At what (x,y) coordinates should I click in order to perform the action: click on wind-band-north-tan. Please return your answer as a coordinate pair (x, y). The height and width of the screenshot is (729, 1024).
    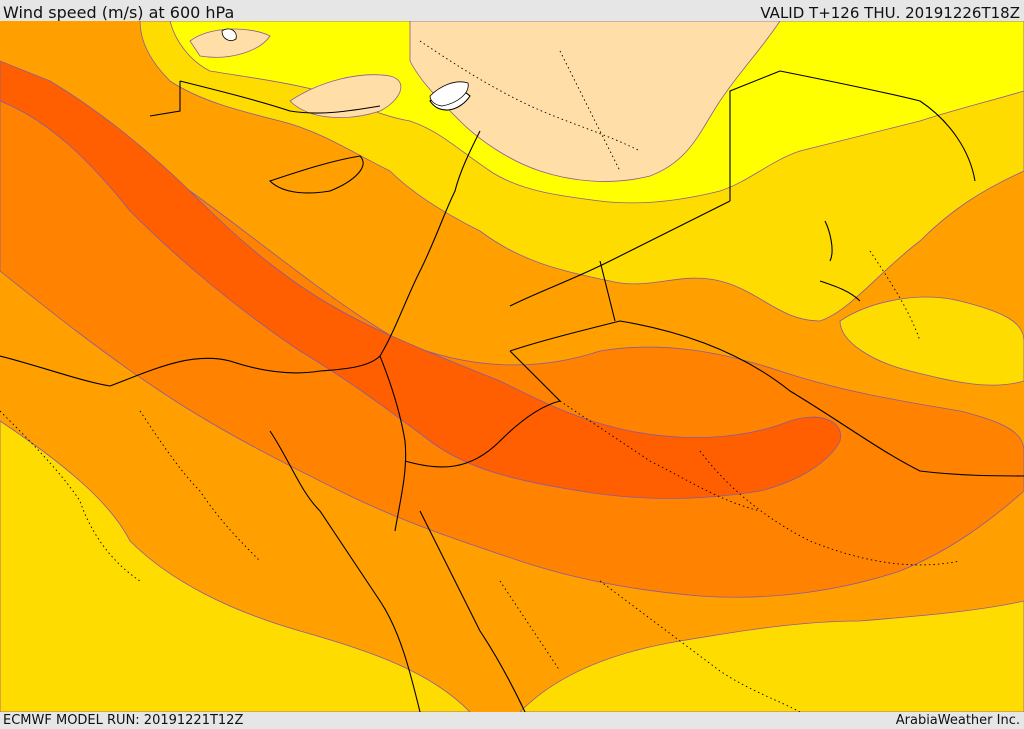
    Looking at the image, I should click on (595, 101).